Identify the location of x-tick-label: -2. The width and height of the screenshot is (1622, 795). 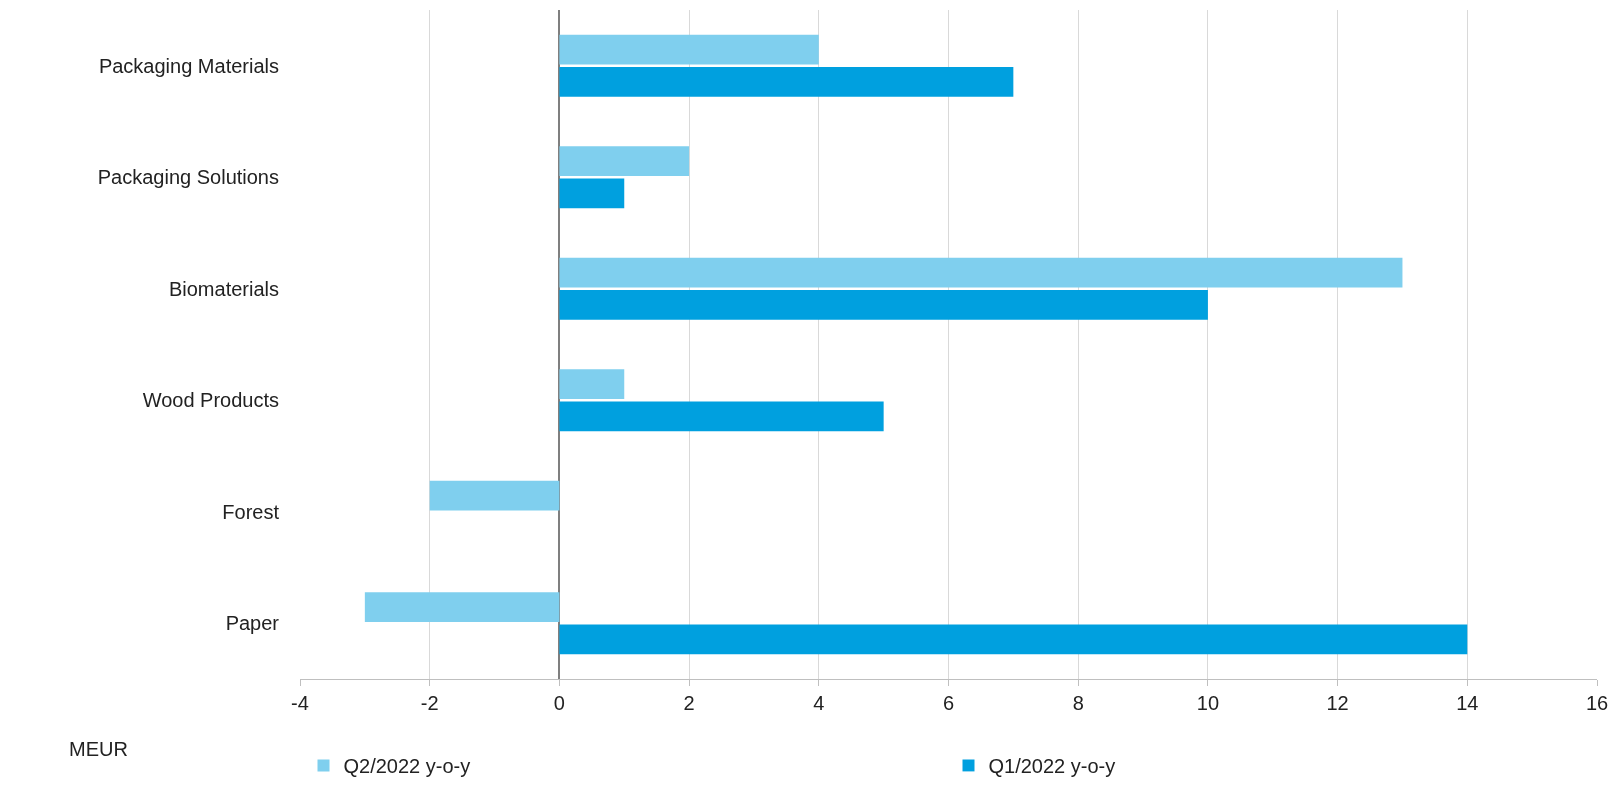
(429, 703).